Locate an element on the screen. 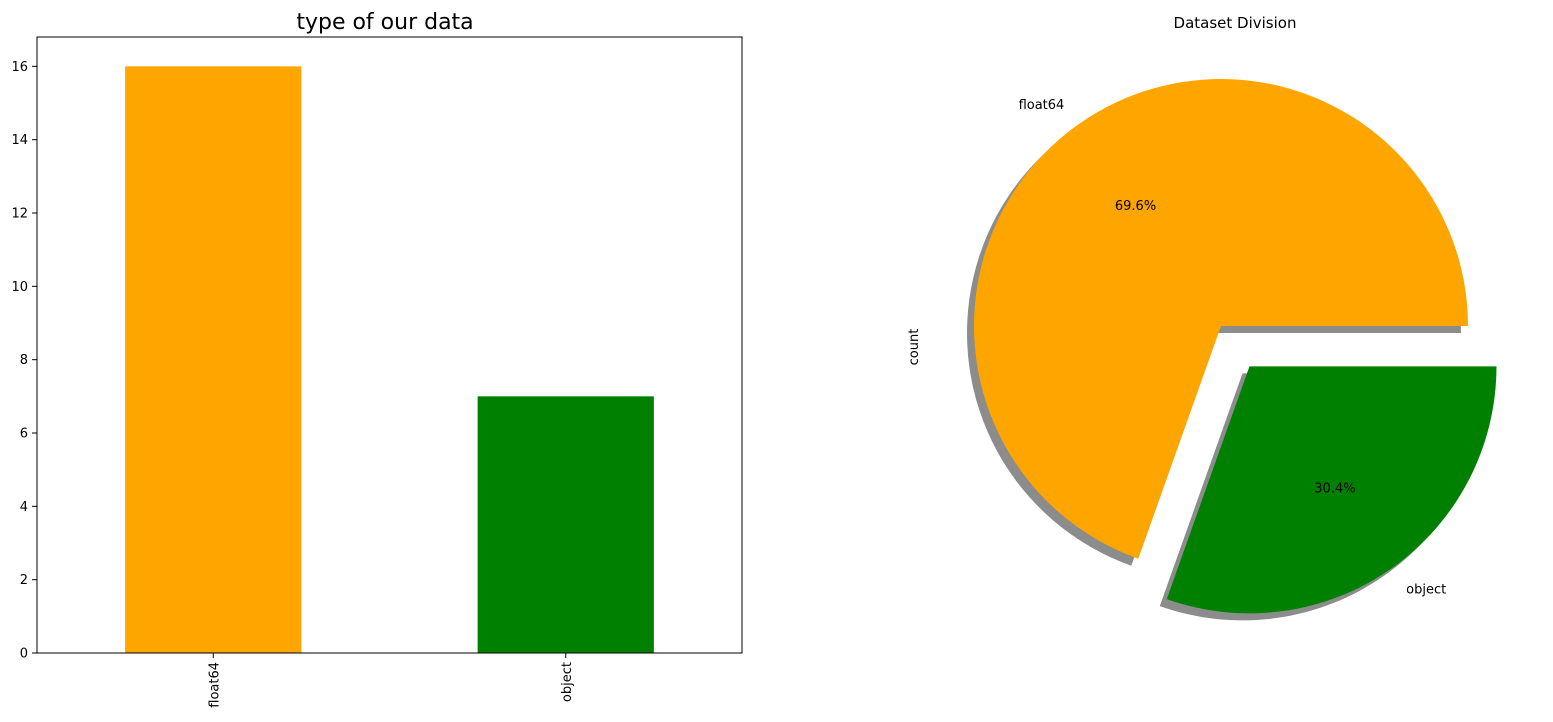  bar-chart-title: type of our data is located at coordinates (384, 22).